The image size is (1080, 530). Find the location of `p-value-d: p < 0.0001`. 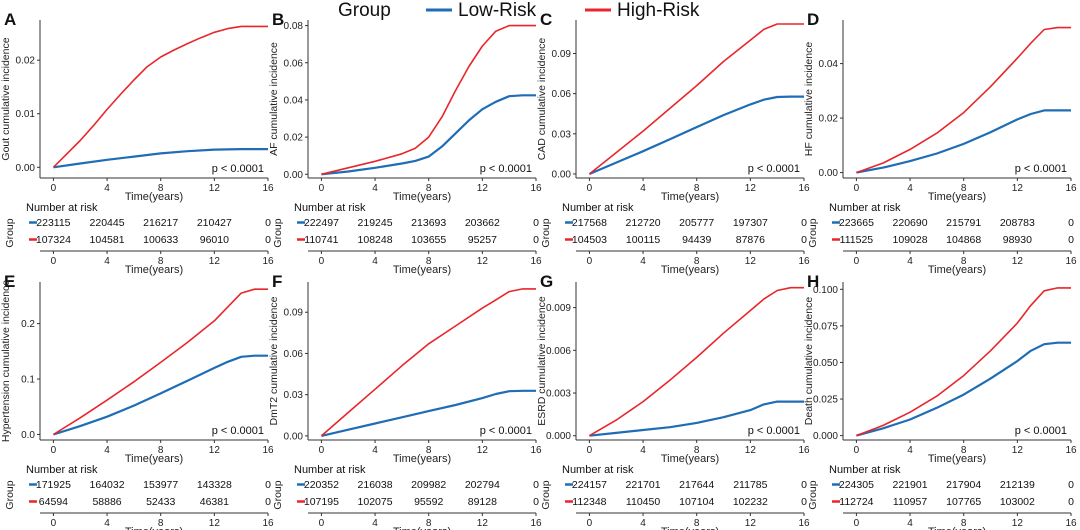

p-value-d: p < 0.0001 is located at coordinates (1041, 169).